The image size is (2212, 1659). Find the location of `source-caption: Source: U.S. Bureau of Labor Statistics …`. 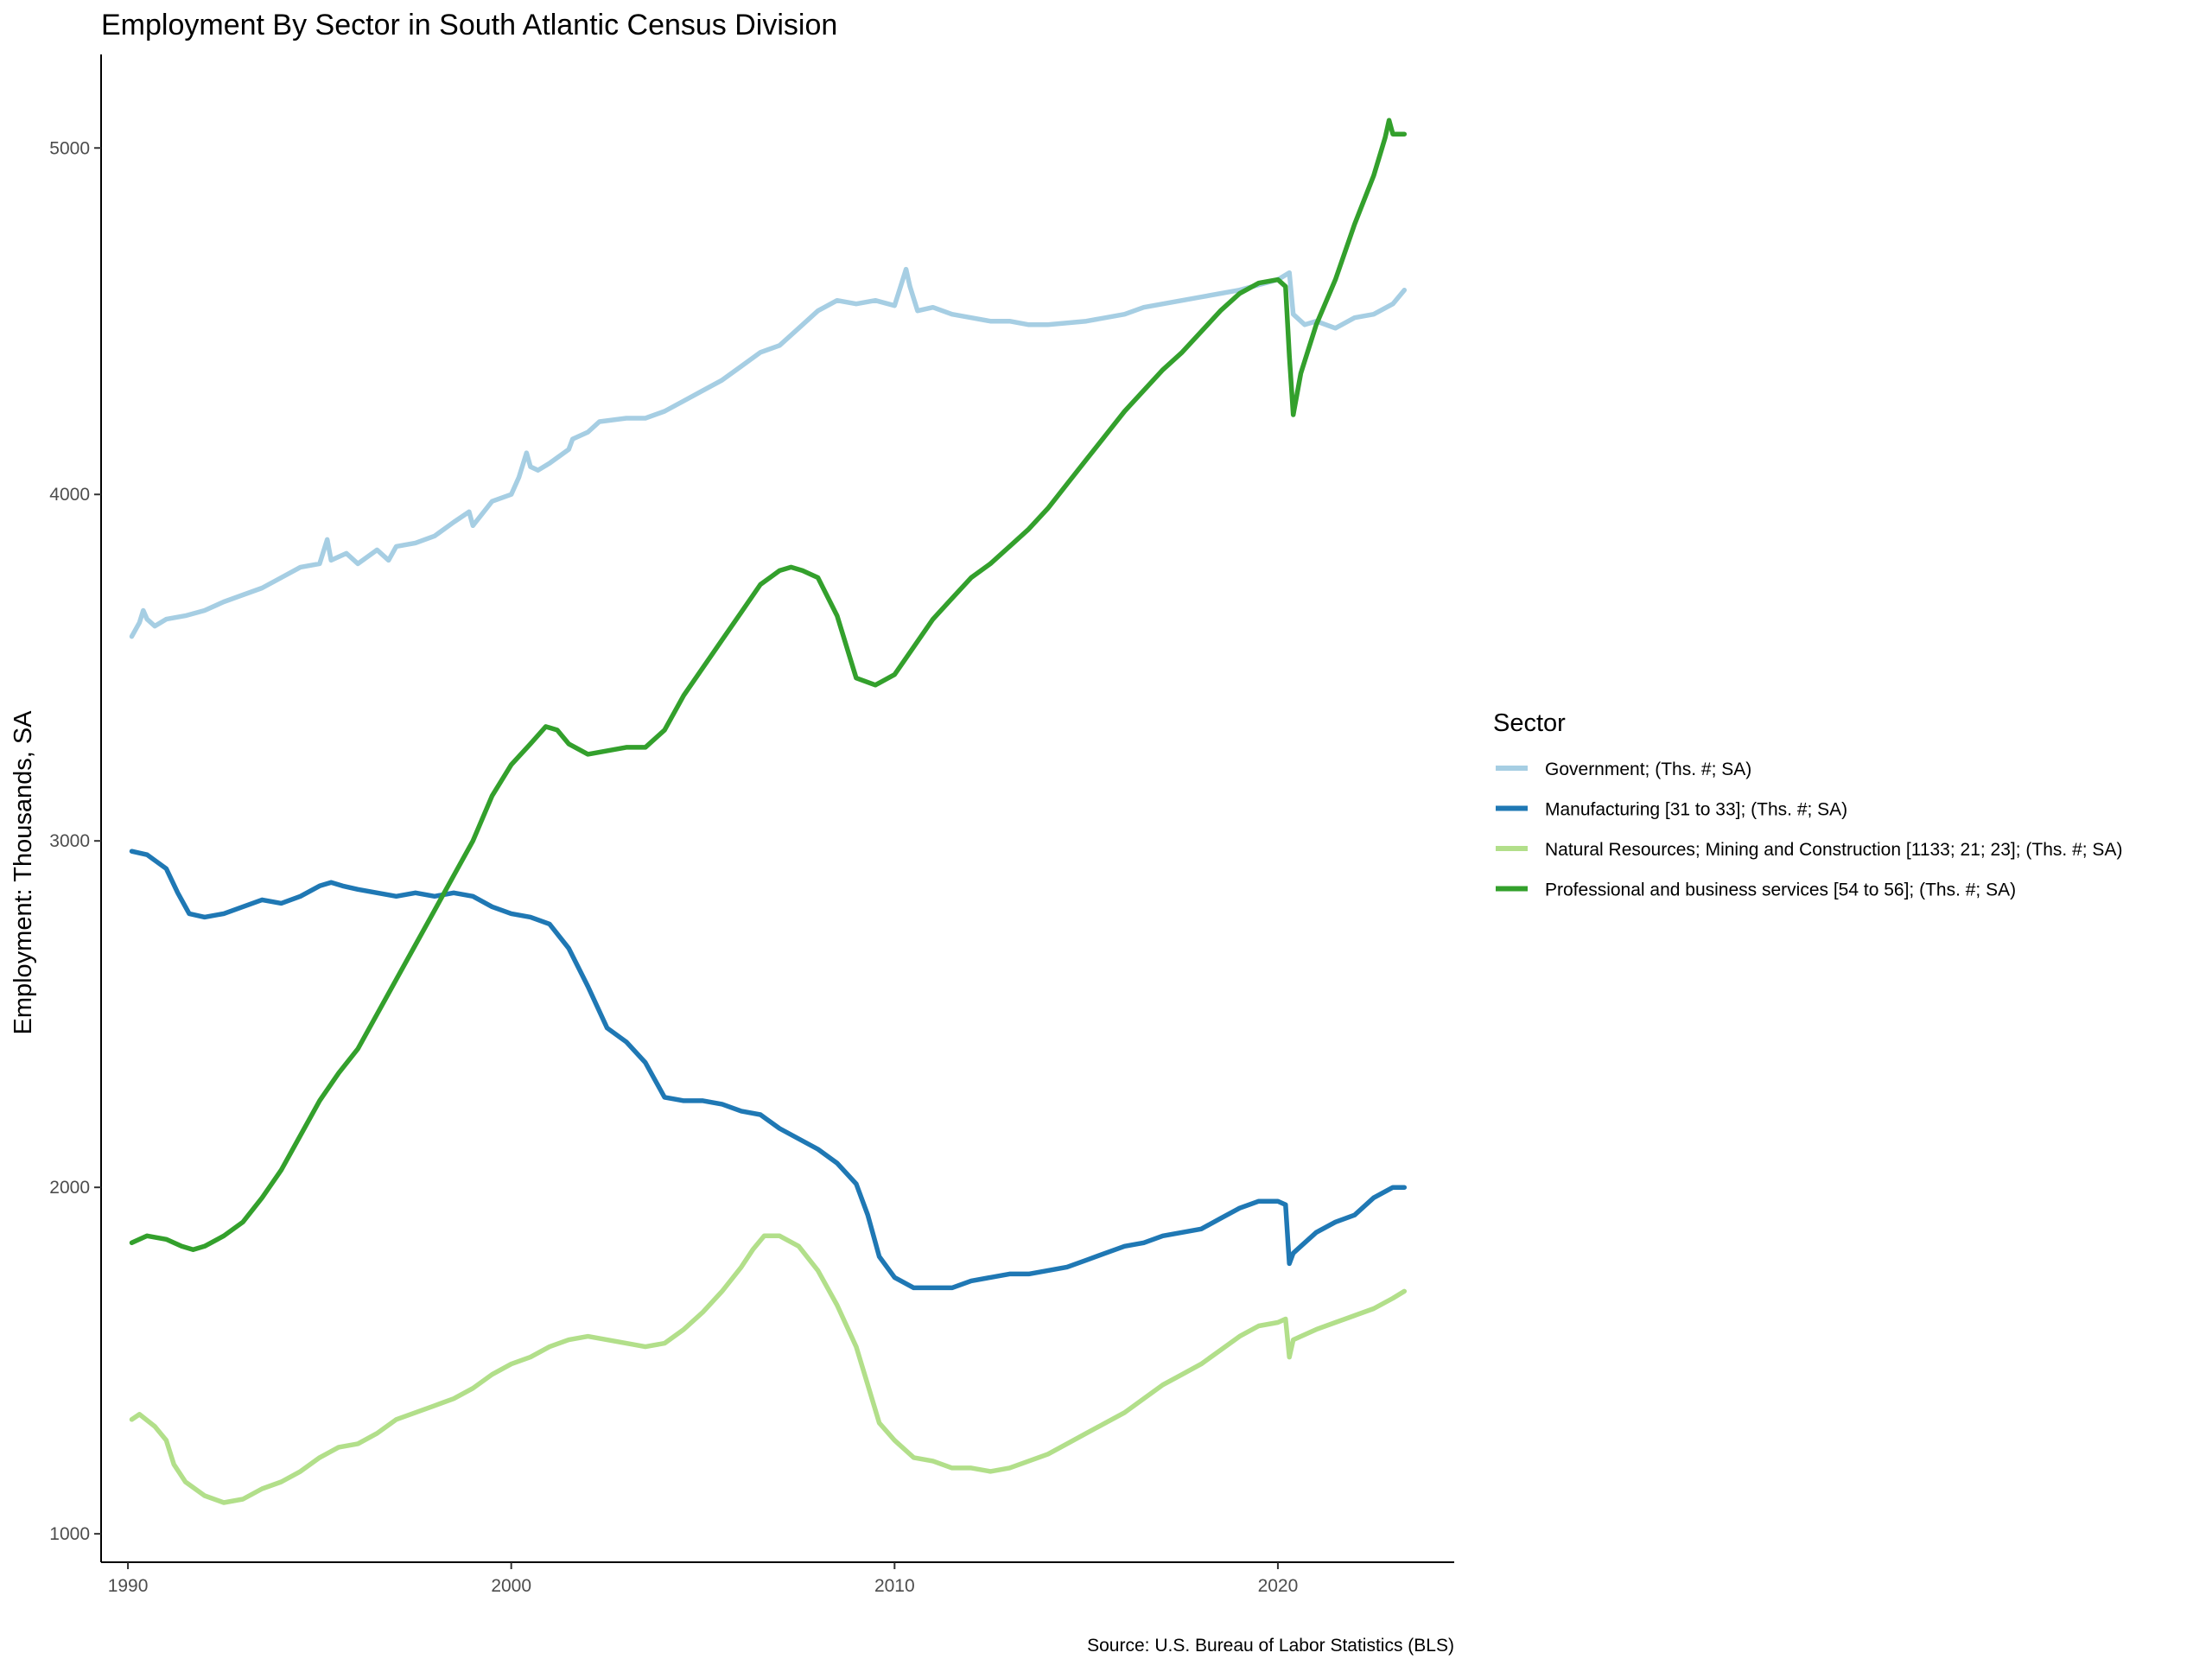

source-caption: Source: U.S. Bureau of Labor Statistics … is located at coordinates (1270, 1646).